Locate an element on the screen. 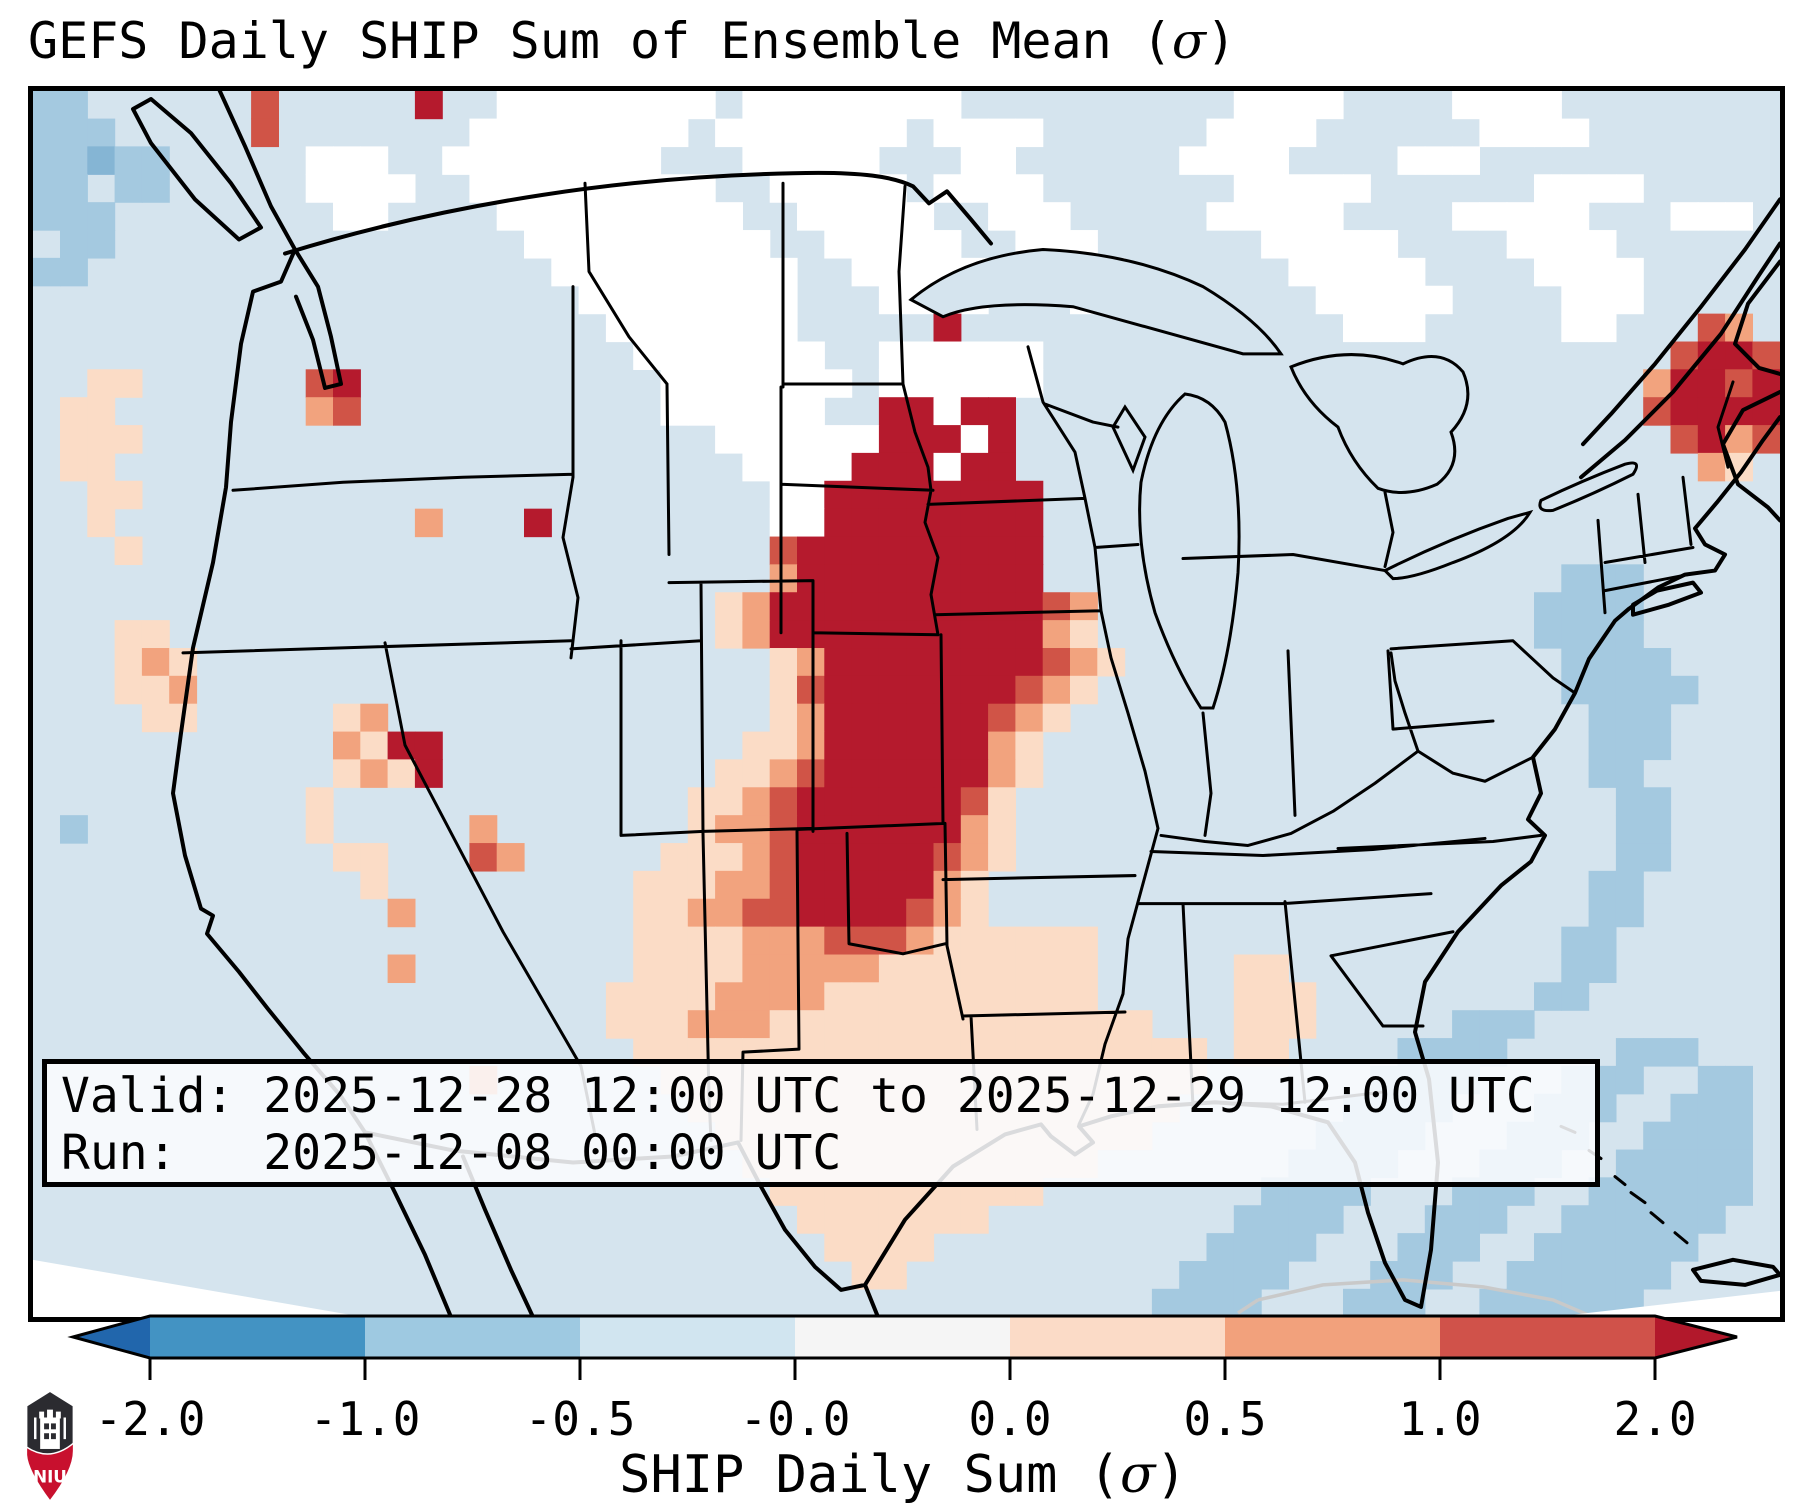 This screenshot has width=1803, height=1506. logo-castle-icon is located at coordinates (50, 1429).